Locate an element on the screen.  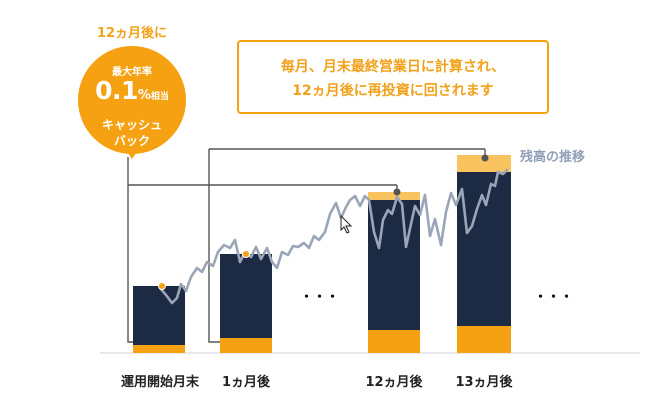
bar-12m-reinvest is located at coordinates (394, 196).